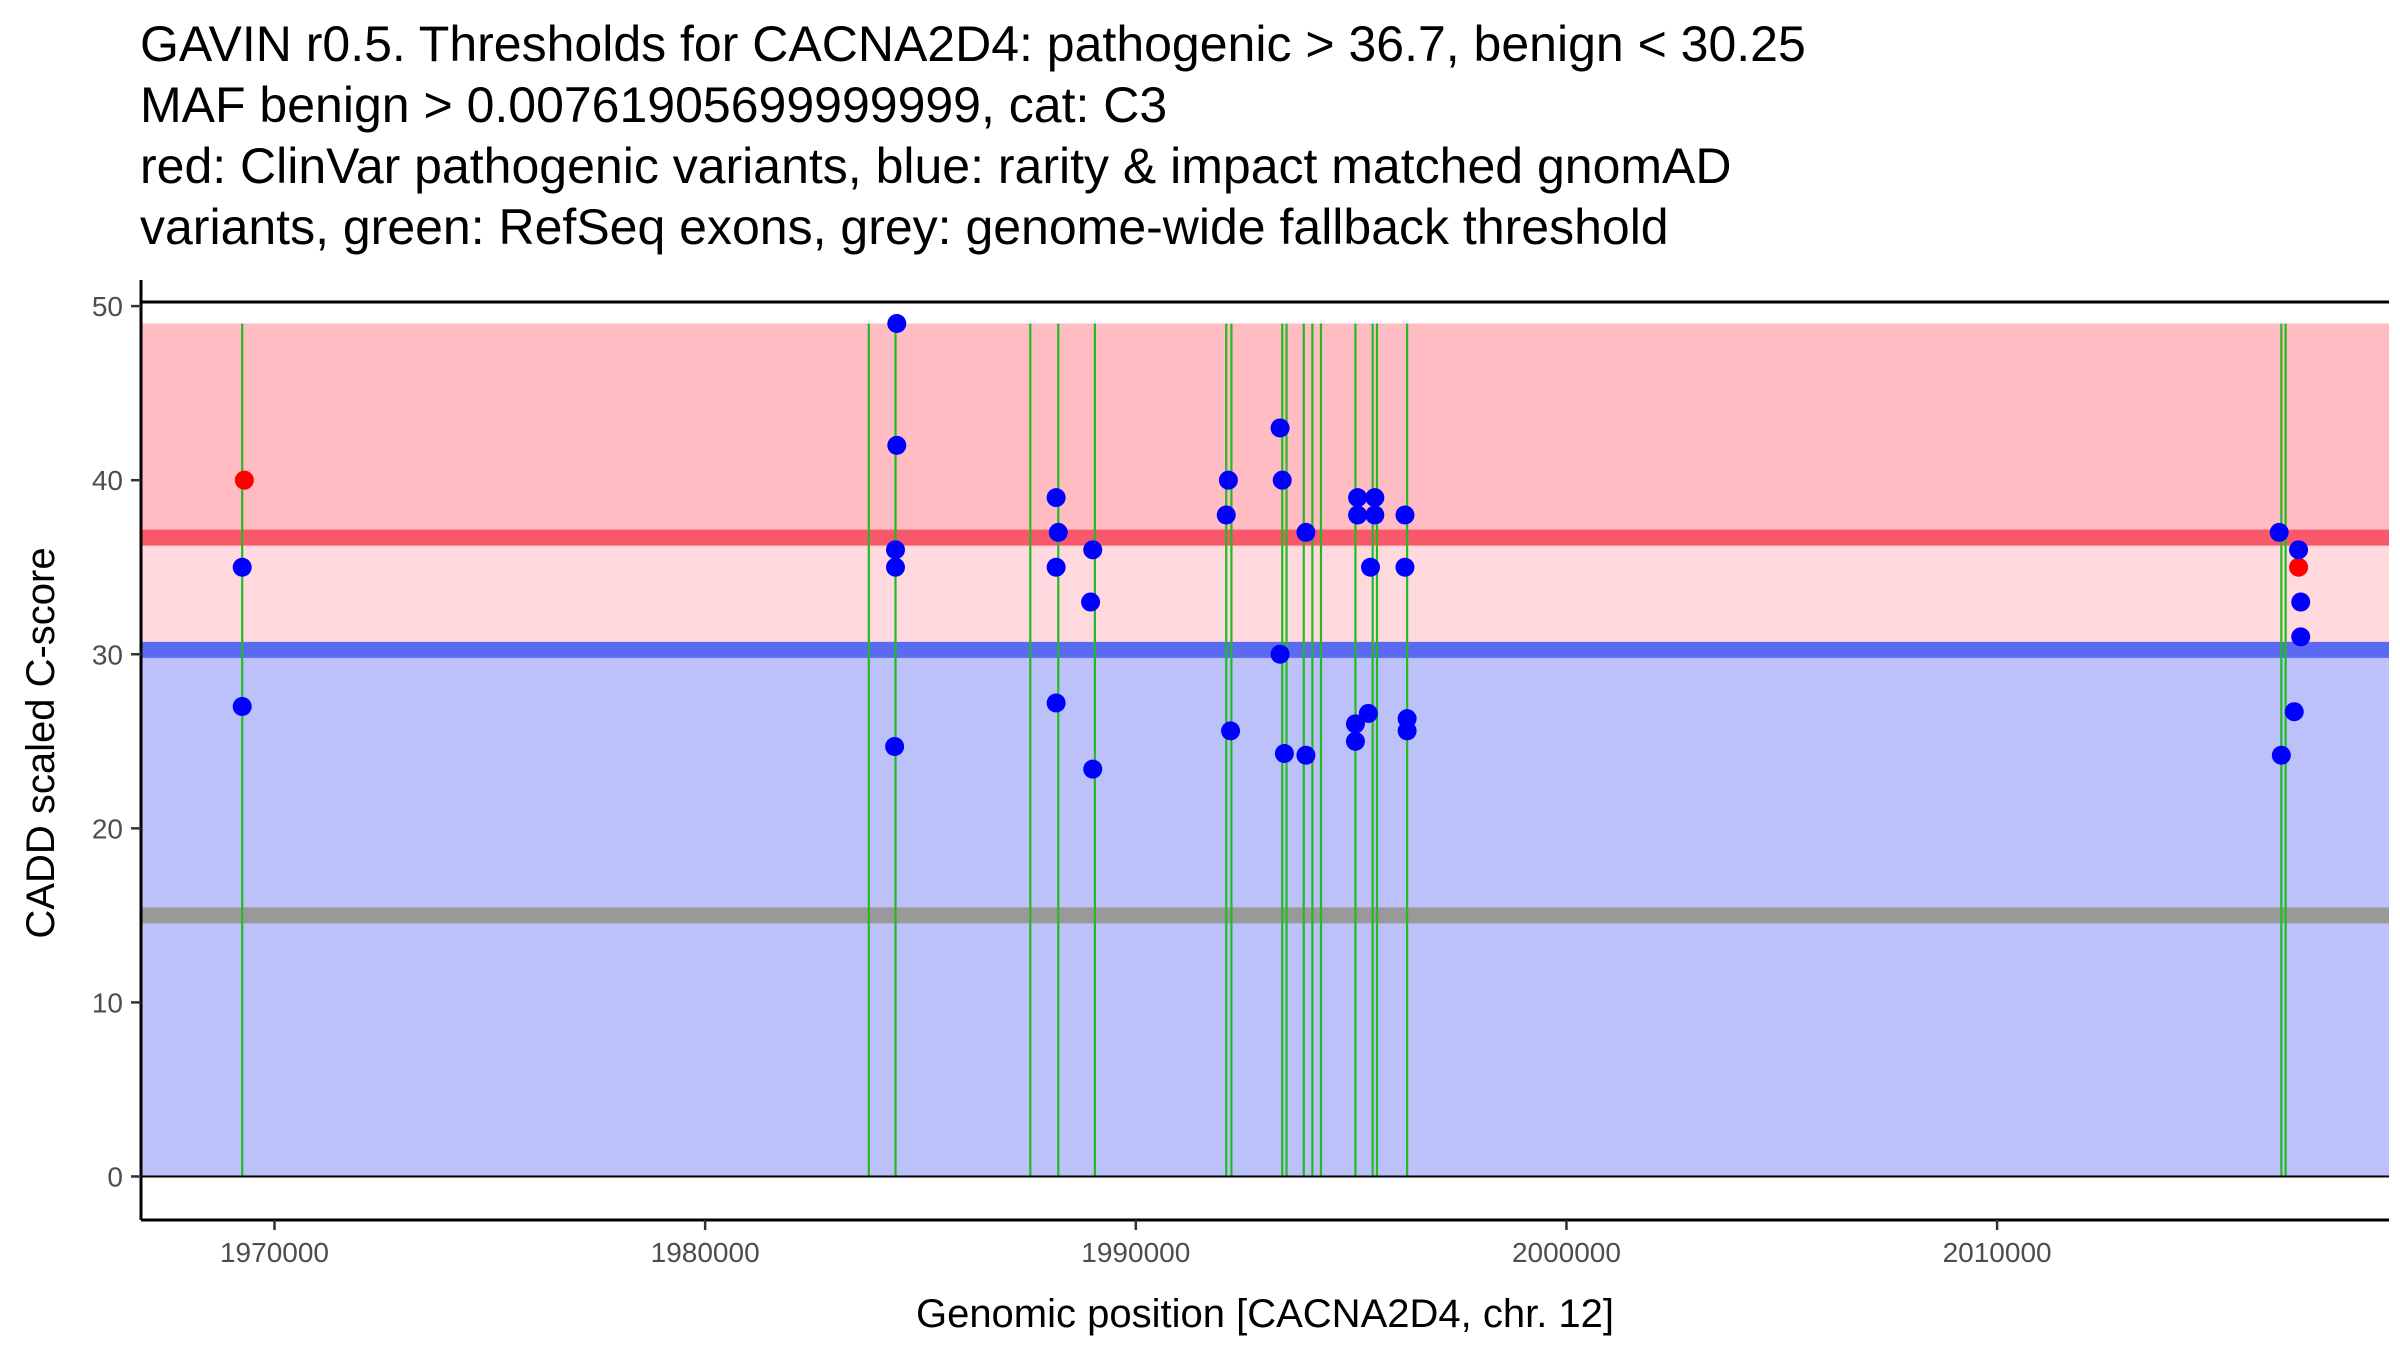 The image size is (2400, 1350). Describe the element at coordinates (1997, 1252) in the screenshot. I see `x-tick-label: 2010000` at that location.